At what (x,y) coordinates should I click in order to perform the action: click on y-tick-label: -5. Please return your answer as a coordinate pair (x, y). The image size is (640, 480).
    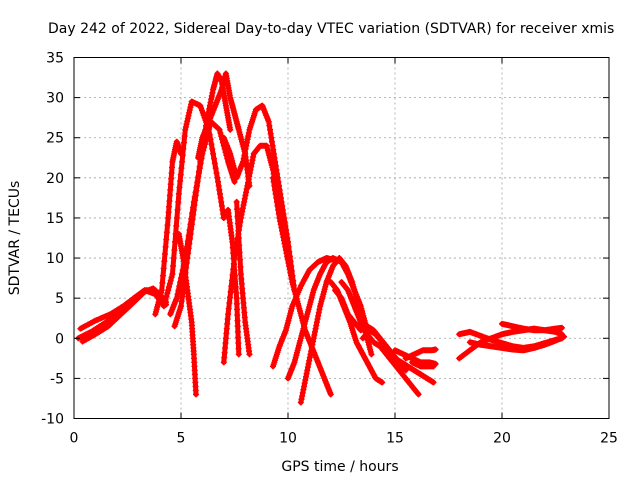
    Looking at the image, I should click on (57, 379).